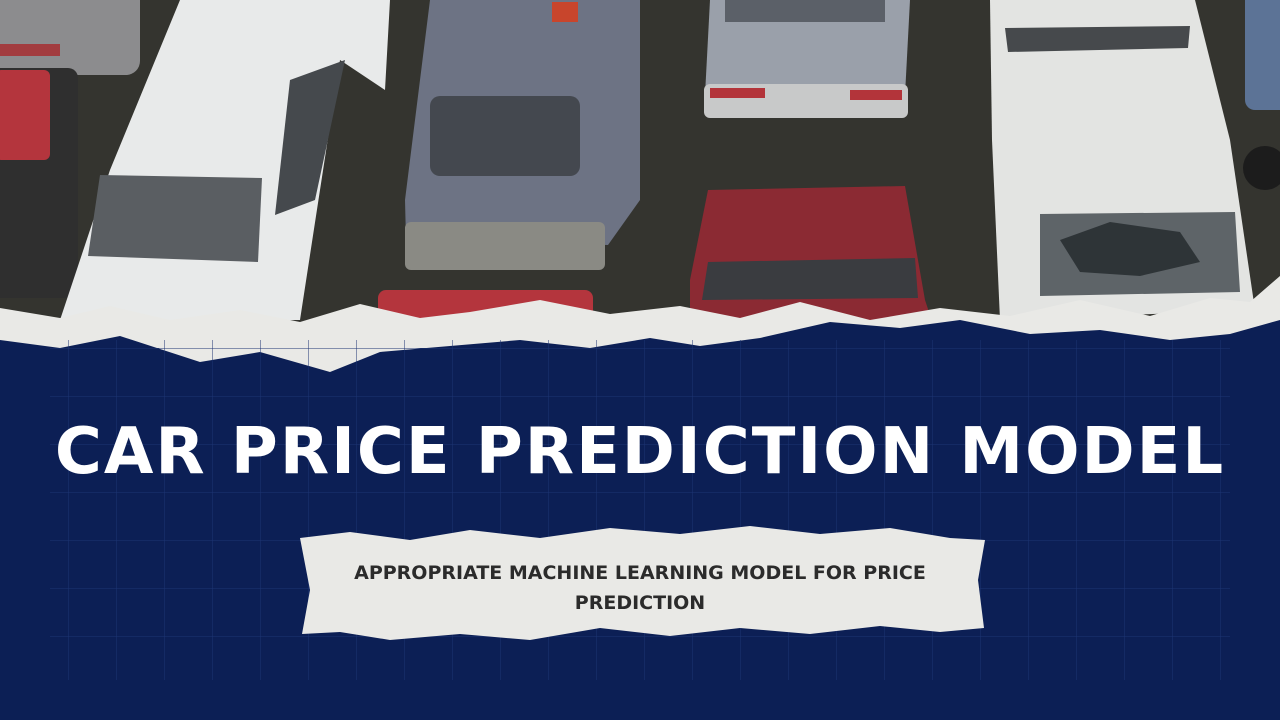  What do you see at coordinates (807, 59) in the screenshot?
I see `silver-sedan-top` at bounding box center [807, 59].